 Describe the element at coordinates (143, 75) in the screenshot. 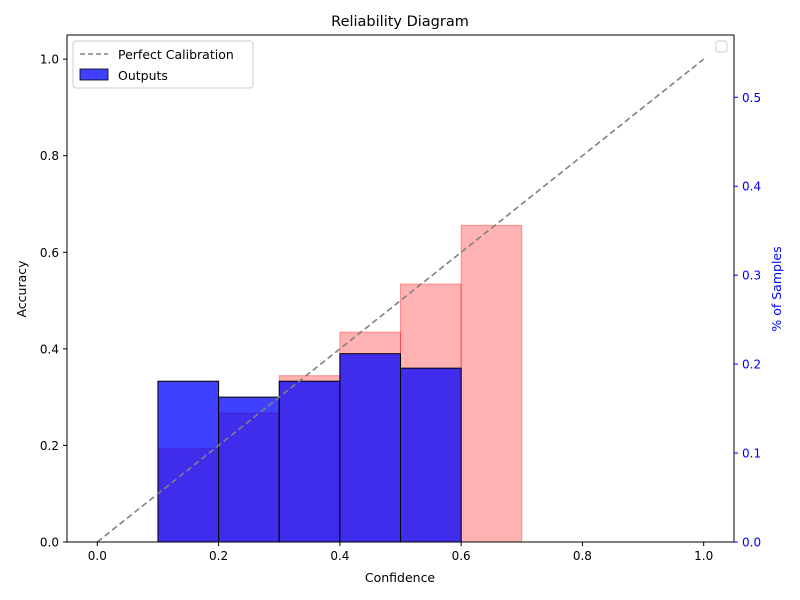

I see `legend-label-outputs: Outputs` at that location.